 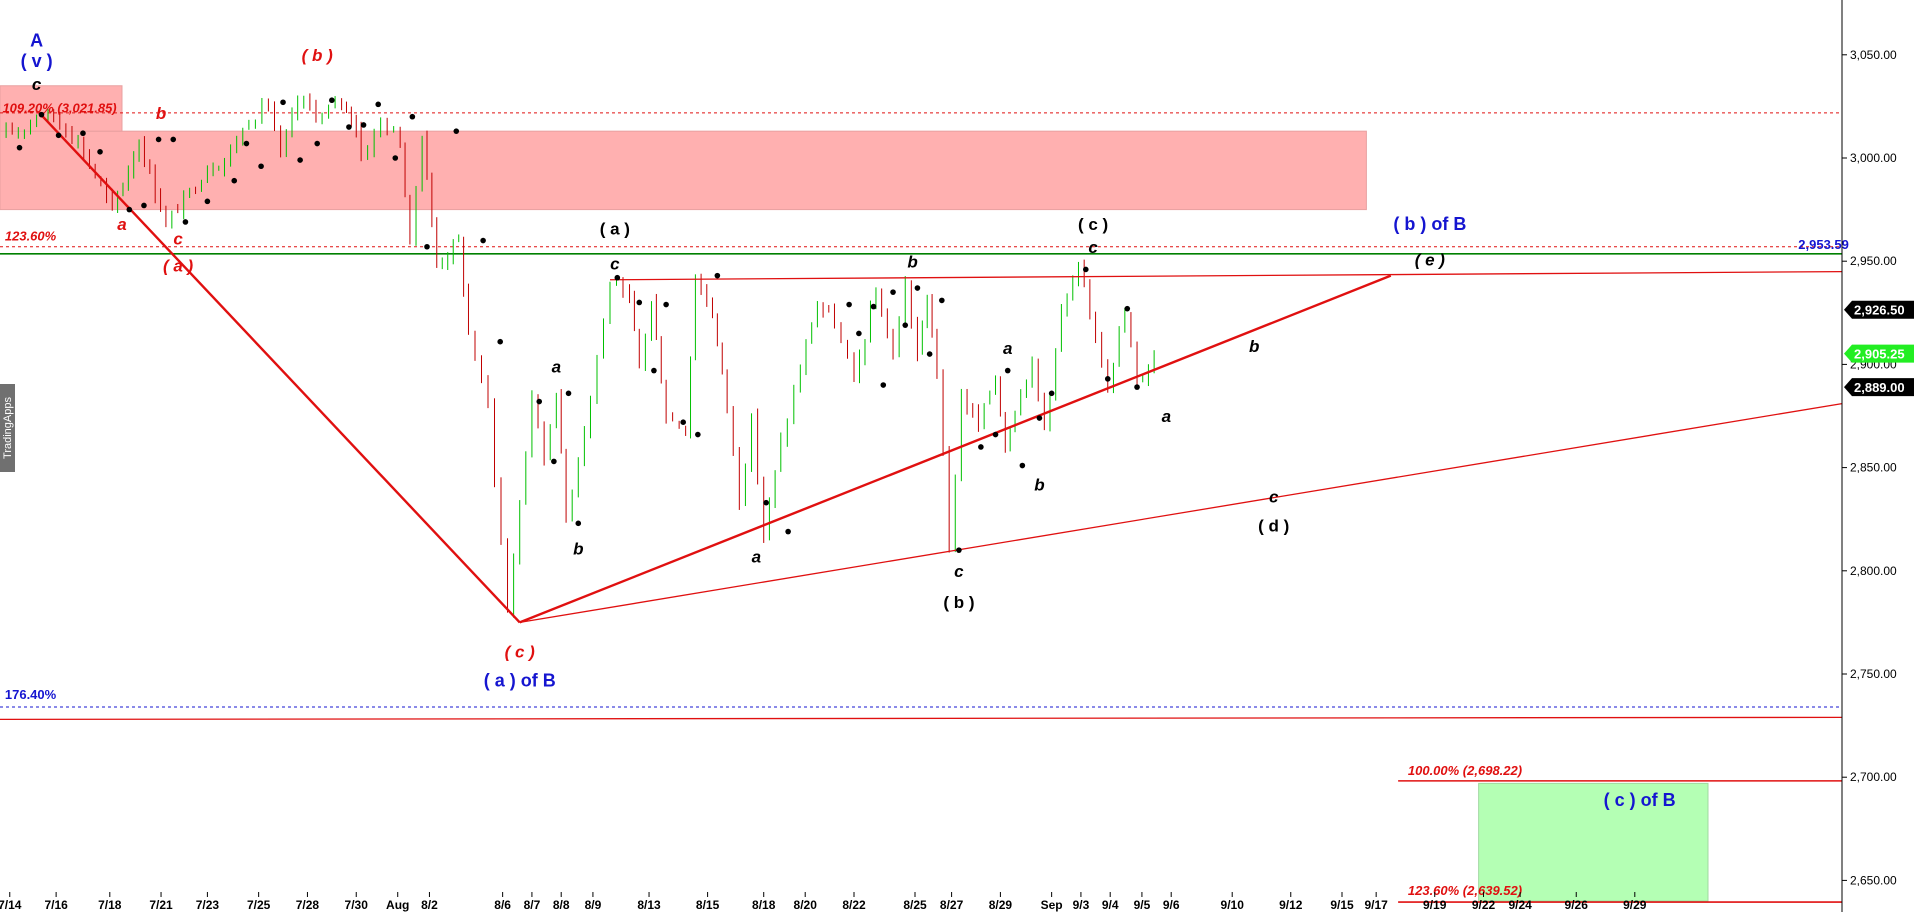 What do you see at coordinates (11, 905) in the screenshot?
I see `x-tick-label: 7/14` at bounding box center [11, 905].